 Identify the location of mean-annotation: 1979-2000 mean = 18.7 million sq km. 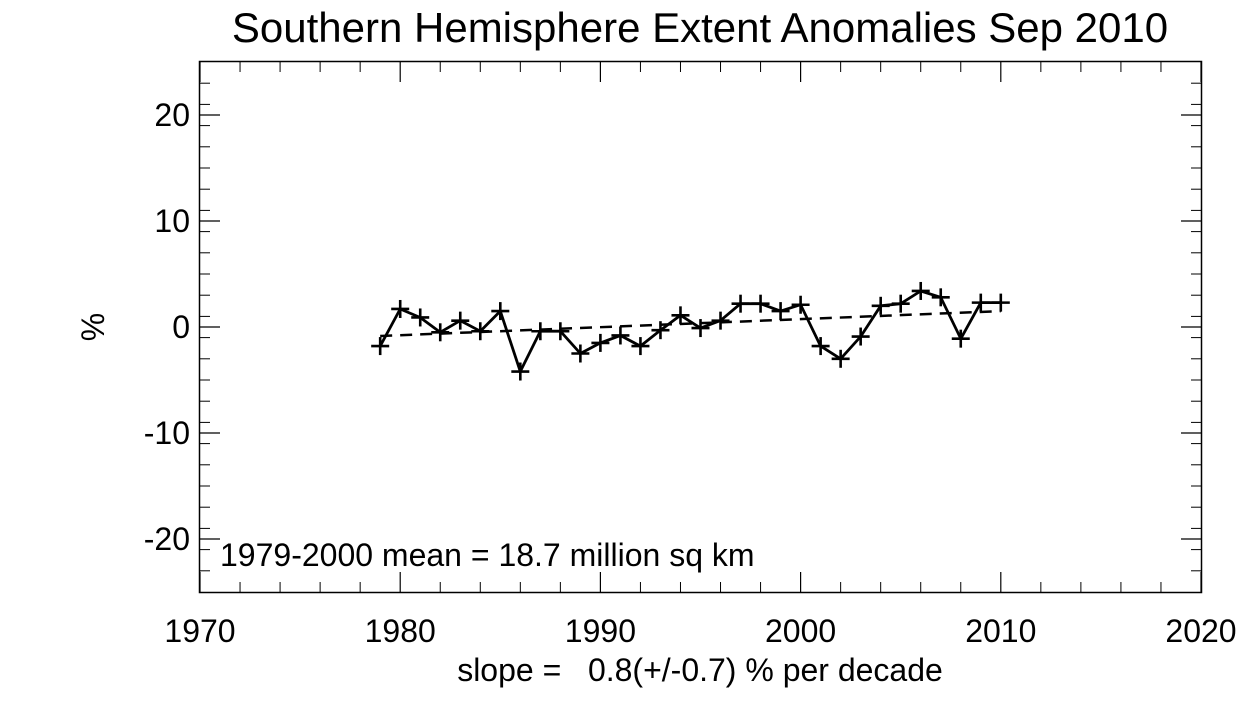
(487, 555).